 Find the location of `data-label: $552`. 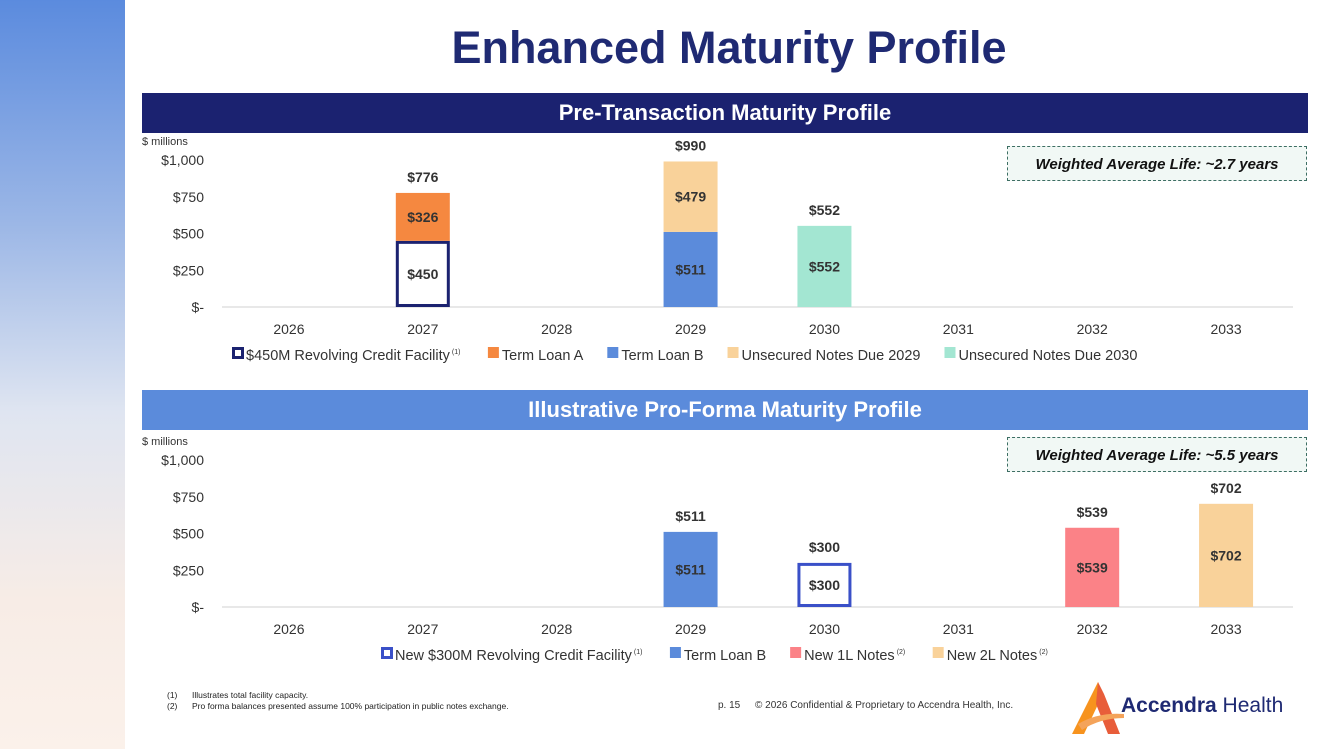

data-label: $552 is located at coordinates (824, 266).